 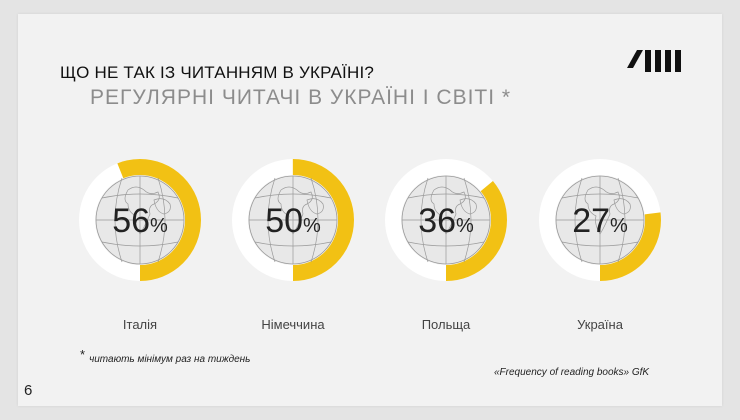 I want to click on donut-1: 56% Італія, so click(x=140, y=245).